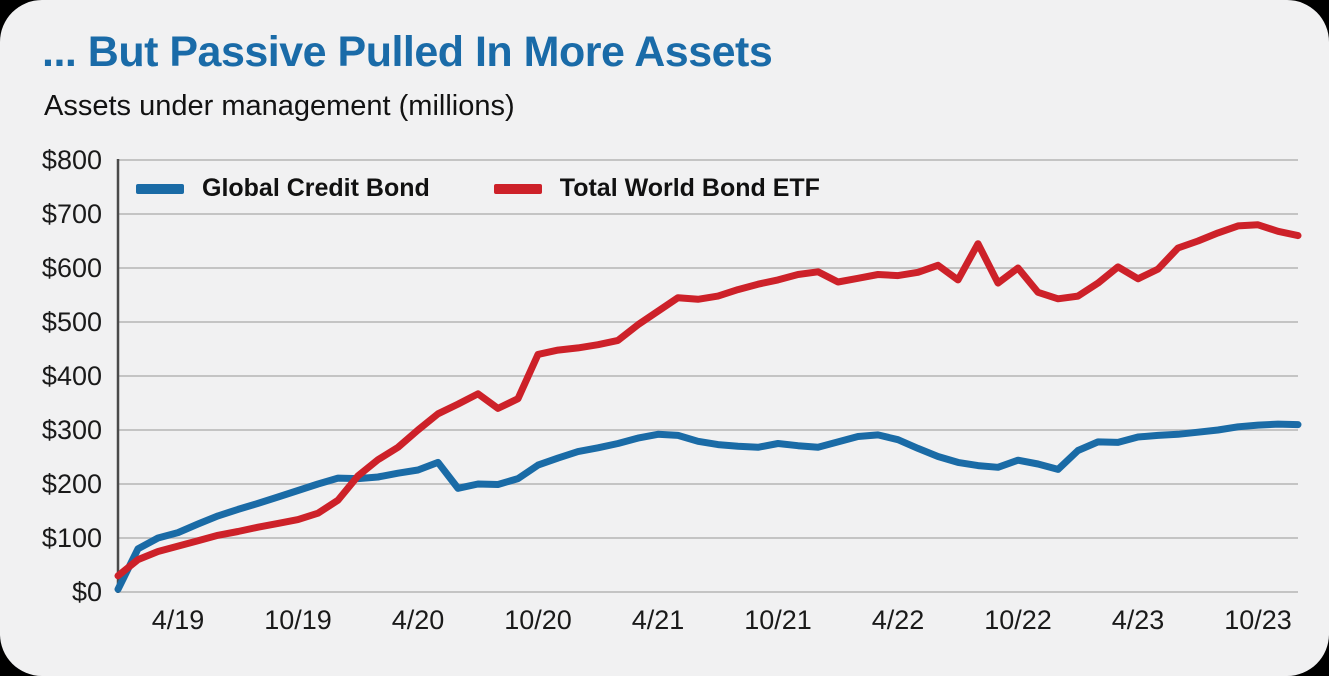  Describe the element at coordinates (898, 620) in the screenshot. I see `x-axis-label: 4/22` at that location.